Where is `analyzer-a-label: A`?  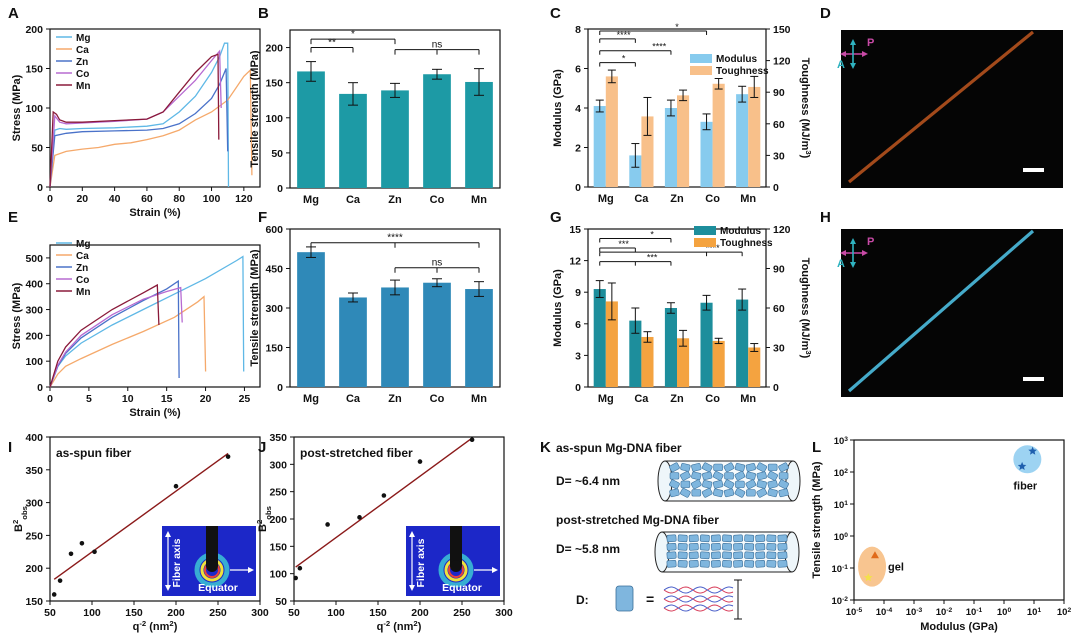
analyzer-a-label: A is located at coordinates (841, 264).